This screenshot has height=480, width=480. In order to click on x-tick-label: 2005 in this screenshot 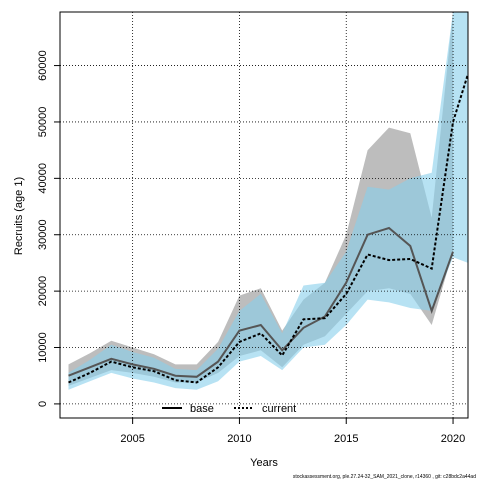, I will do `click(132, 439)`.